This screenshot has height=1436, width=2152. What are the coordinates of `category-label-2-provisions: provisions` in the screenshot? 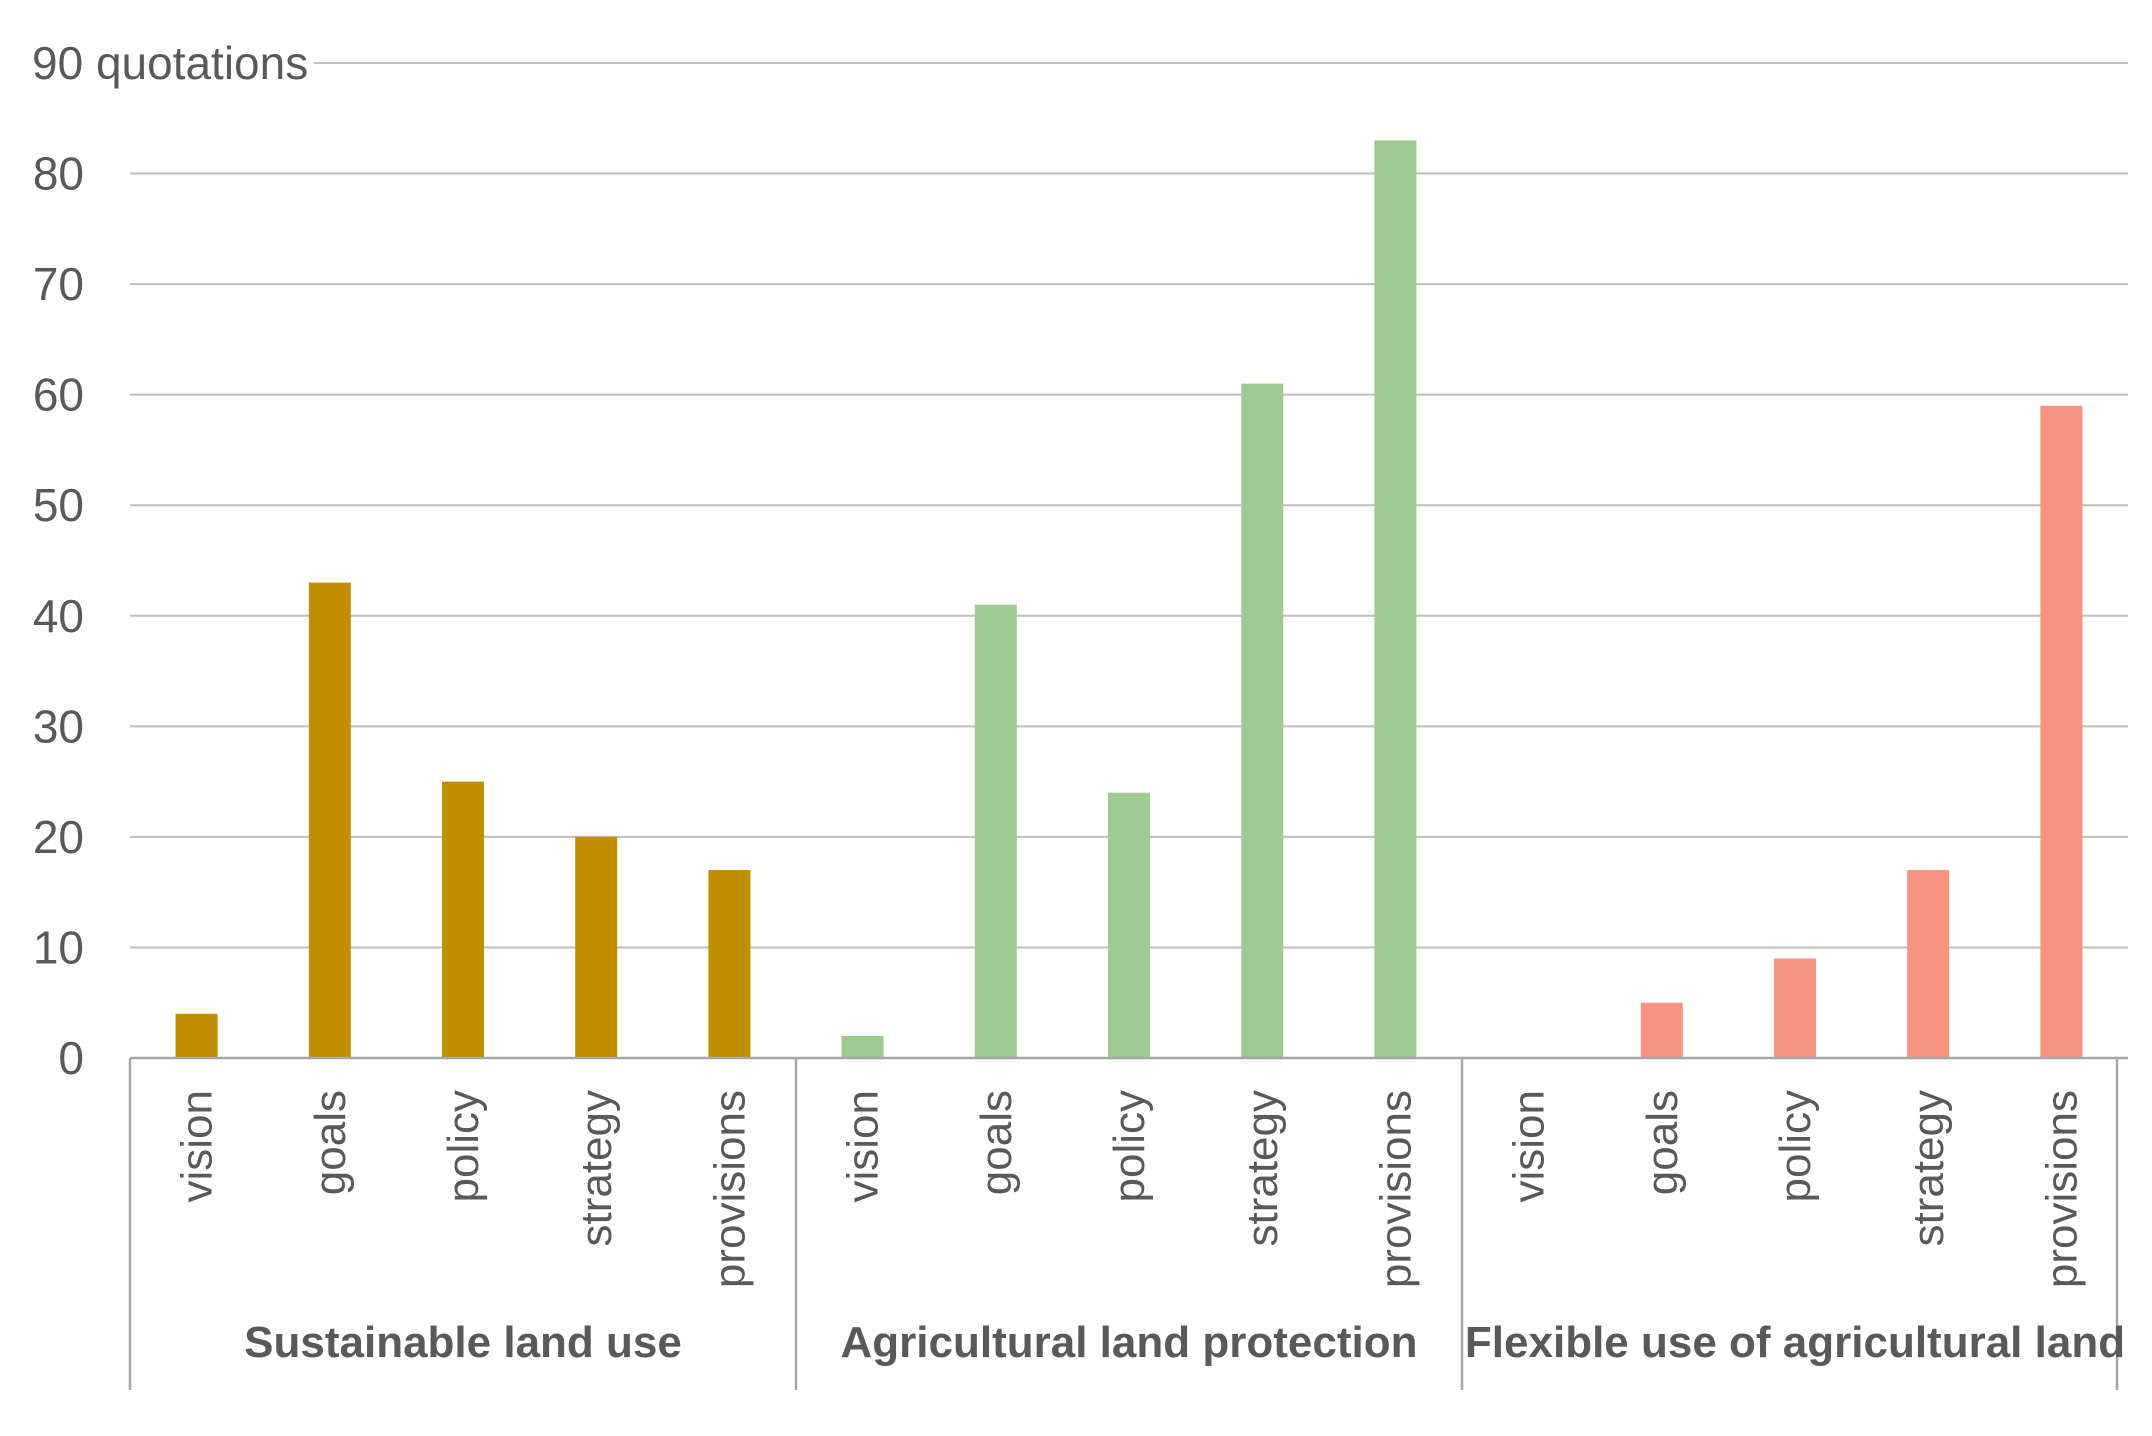 It's located at (2061, 1189).